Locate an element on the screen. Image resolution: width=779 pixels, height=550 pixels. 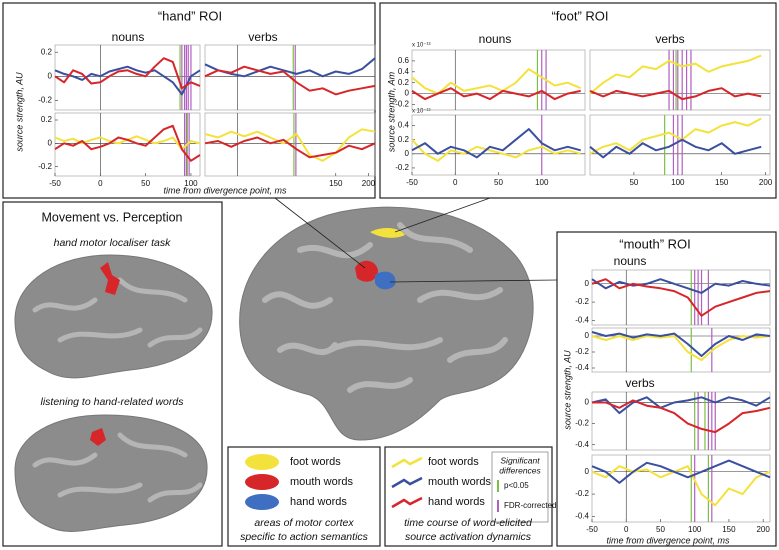
line-chart: 0 -0.2 -0.4 is located at coordinates (673, 350).